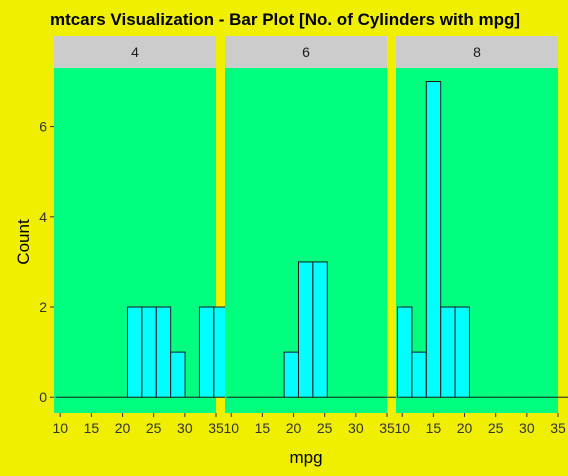 The width and height of the screenshot is (568, 476). What do you see at coordinates (43, 217) in the screenshot?
I see `y-tick-label: 4` at bounding box center [43, 217].